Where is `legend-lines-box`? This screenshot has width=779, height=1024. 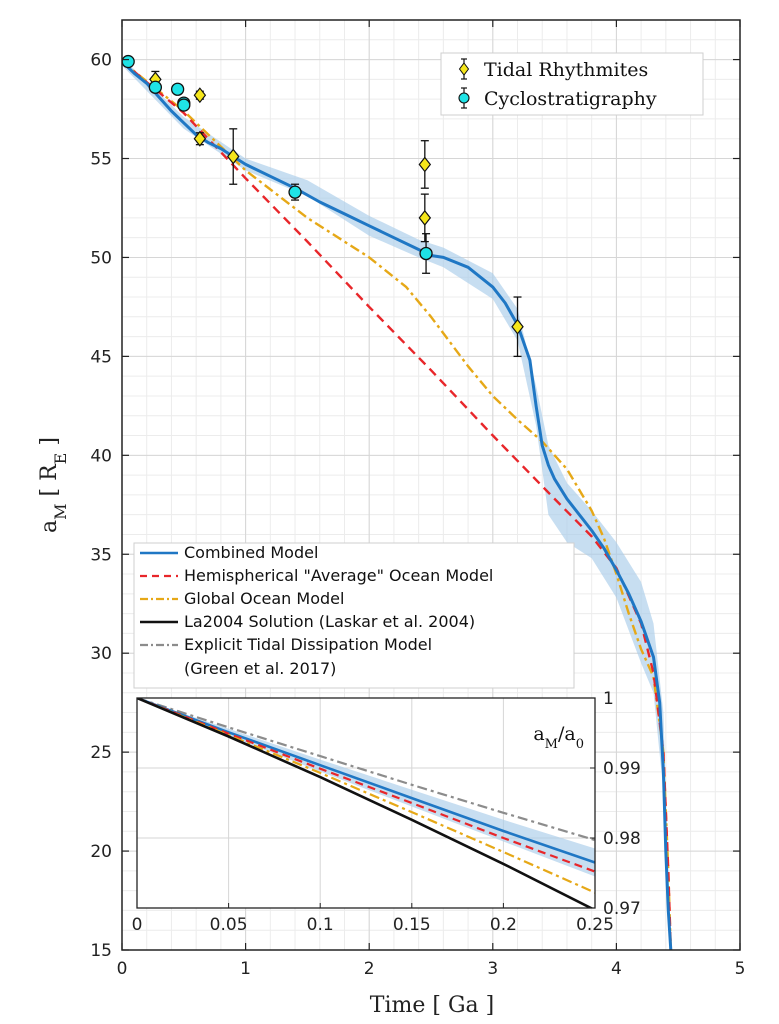
legend-lines-box is located at coordinates (354, 615).